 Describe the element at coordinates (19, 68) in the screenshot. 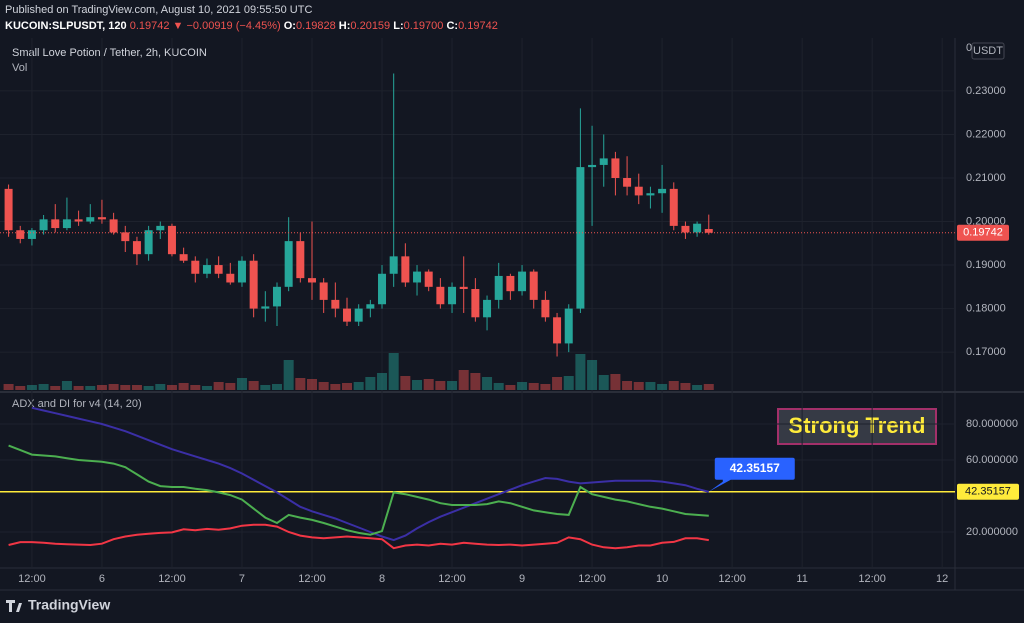

I see `volume-label: Vol` at that location.